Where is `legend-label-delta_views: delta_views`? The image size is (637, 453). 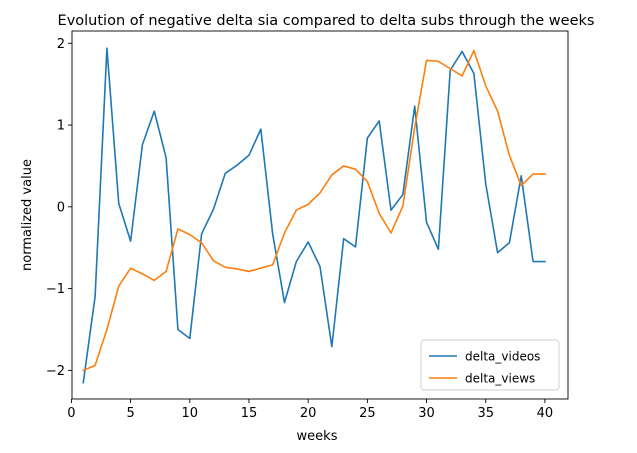 legend-label-delta_views: delta_views is located at coordinates (500, 379).